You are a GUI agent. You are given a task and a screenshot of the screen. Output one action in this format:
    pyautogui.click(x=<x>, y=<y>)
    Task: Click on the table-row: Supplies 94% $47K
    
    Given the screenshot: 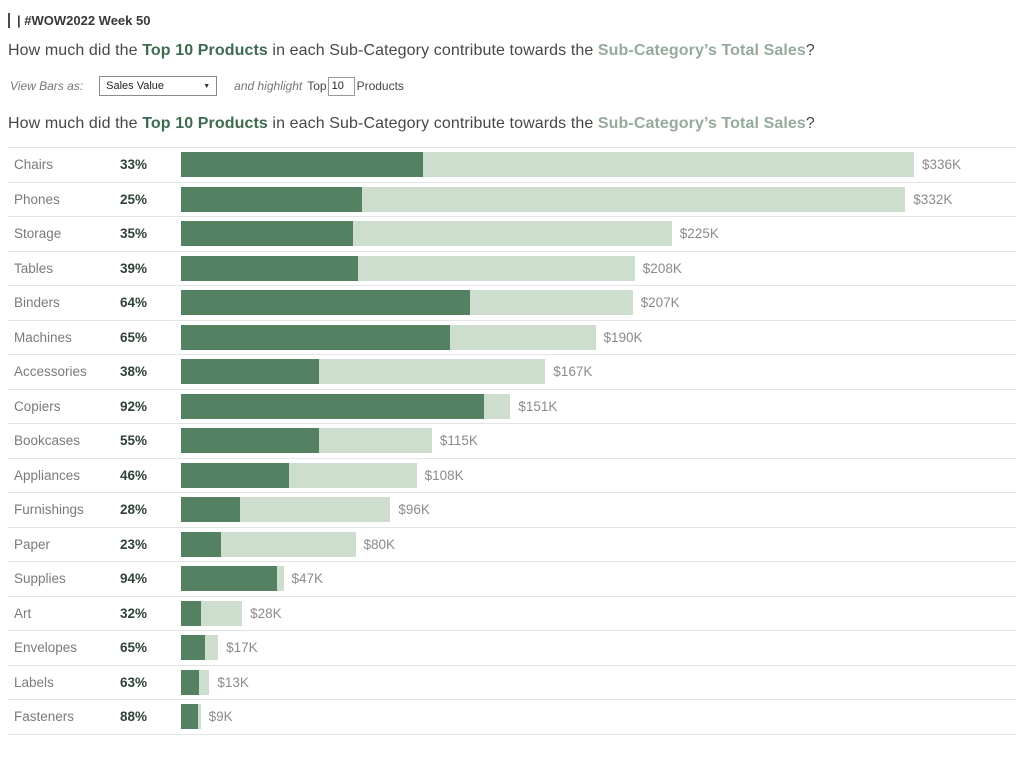 What is the action you would take?
    pyautogui.click(x=512, y=578)
    